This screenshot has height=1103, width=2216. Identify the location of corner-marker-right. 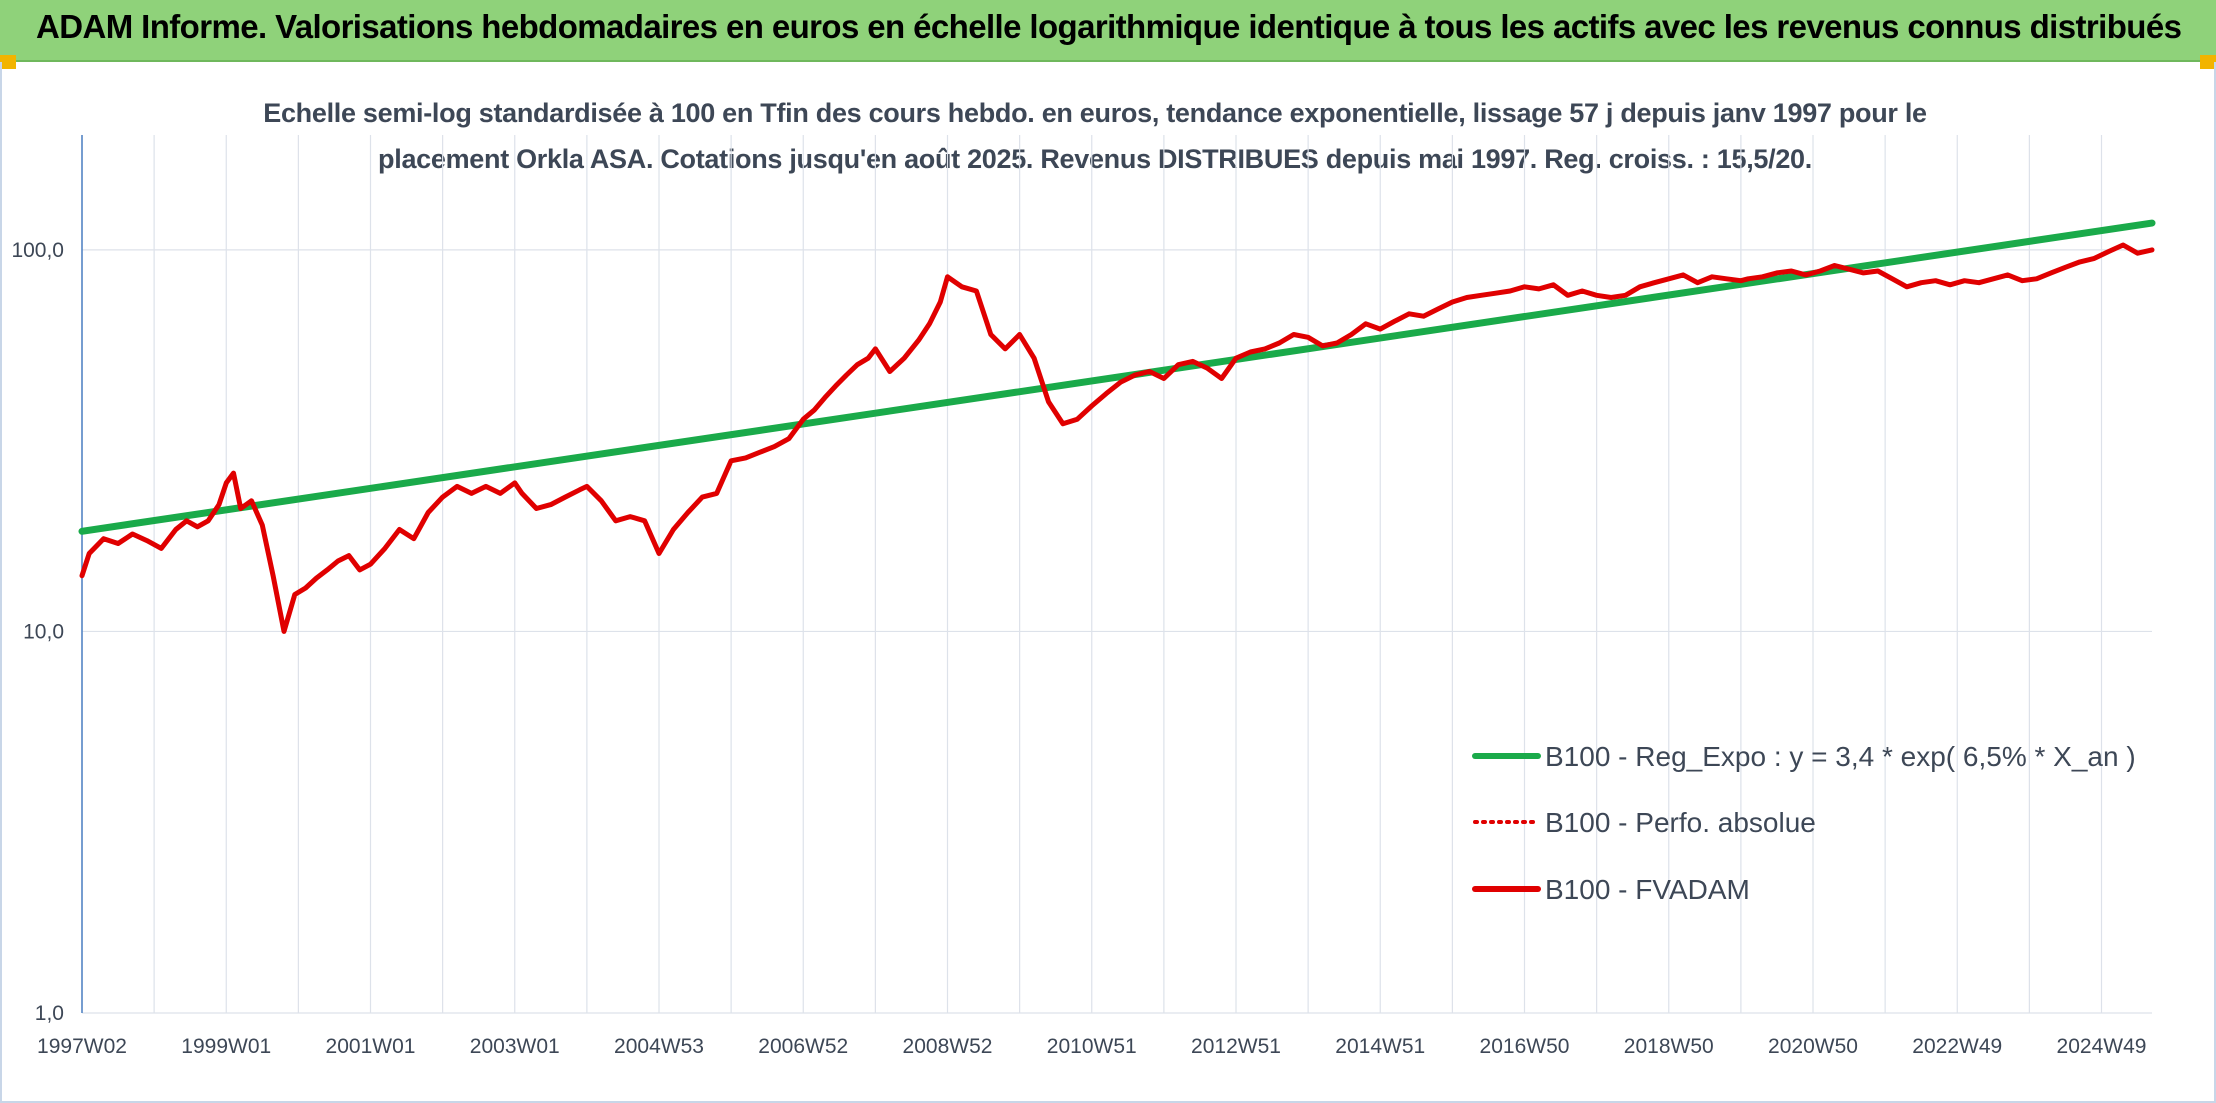
(2208, 62).